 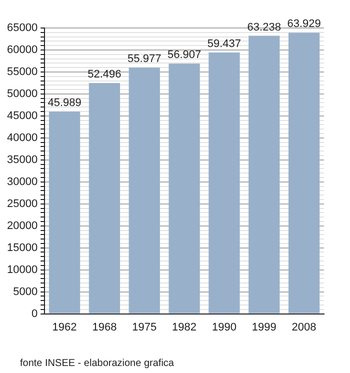 I want to click on data-label: 52.496, so click(x=105, y=74).